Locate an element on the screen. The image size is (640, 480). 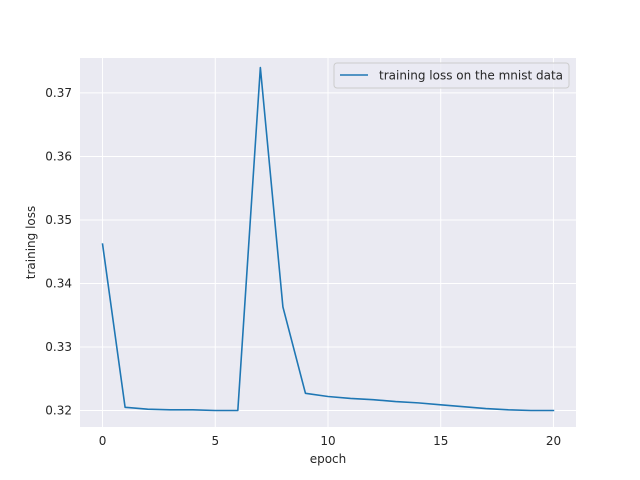
y-tick-label: 0.34 is located at coordinates (58, 283).